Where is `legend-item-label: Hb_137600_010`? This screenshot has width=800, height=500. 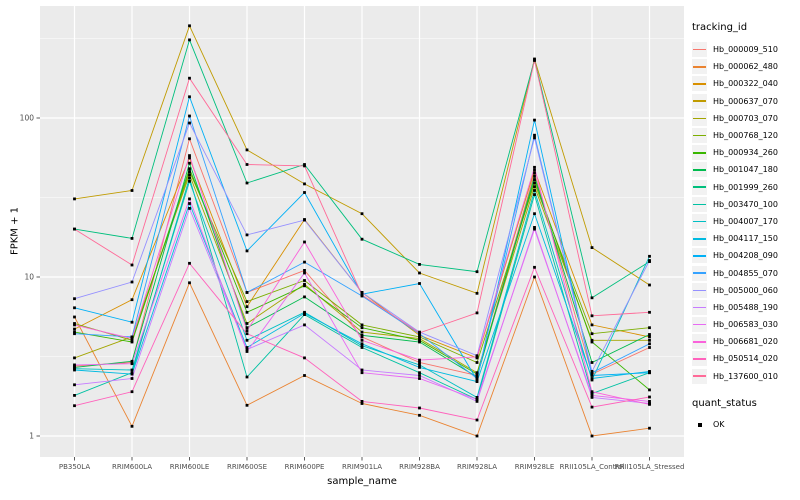 legend-item-label: Hb_137600_010 is located at coordinates (745, 376).